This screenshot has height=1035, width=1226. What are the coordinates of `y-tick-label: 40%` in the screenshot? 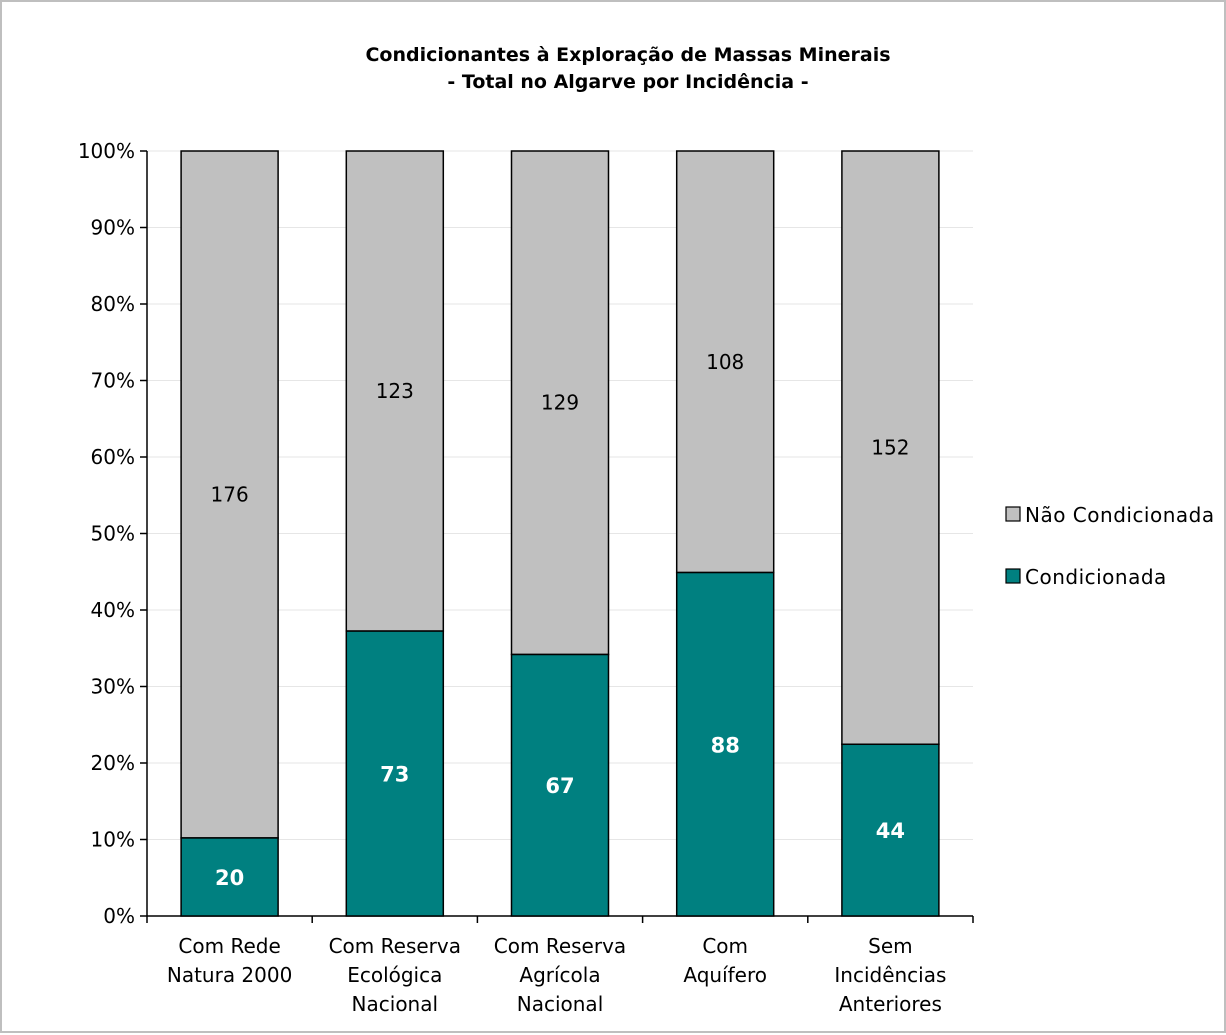 It's located at (113, 610).